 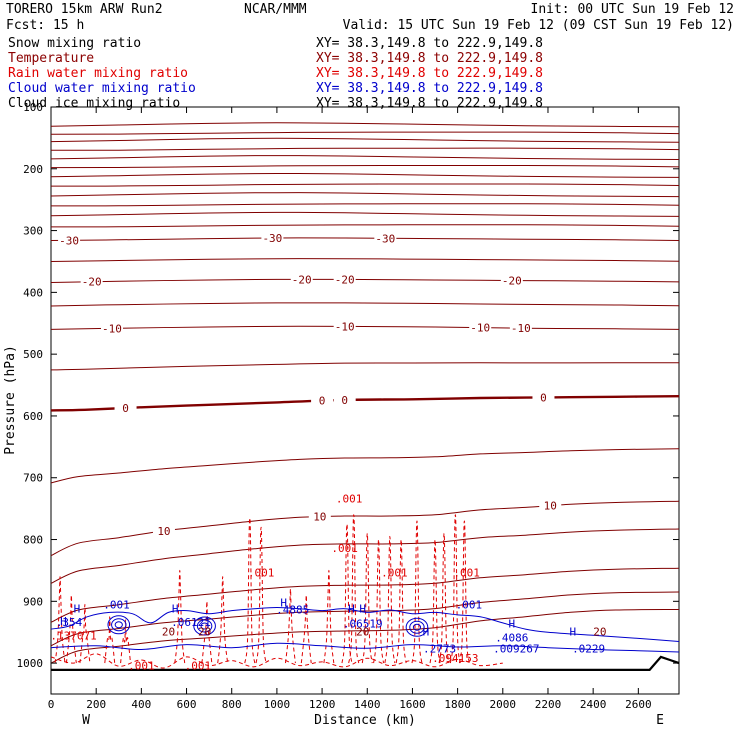 What do you see at coordinates (292, 610) in the screenshot?
I see `cloud-label: .4885` at bounding box center [292, 610].